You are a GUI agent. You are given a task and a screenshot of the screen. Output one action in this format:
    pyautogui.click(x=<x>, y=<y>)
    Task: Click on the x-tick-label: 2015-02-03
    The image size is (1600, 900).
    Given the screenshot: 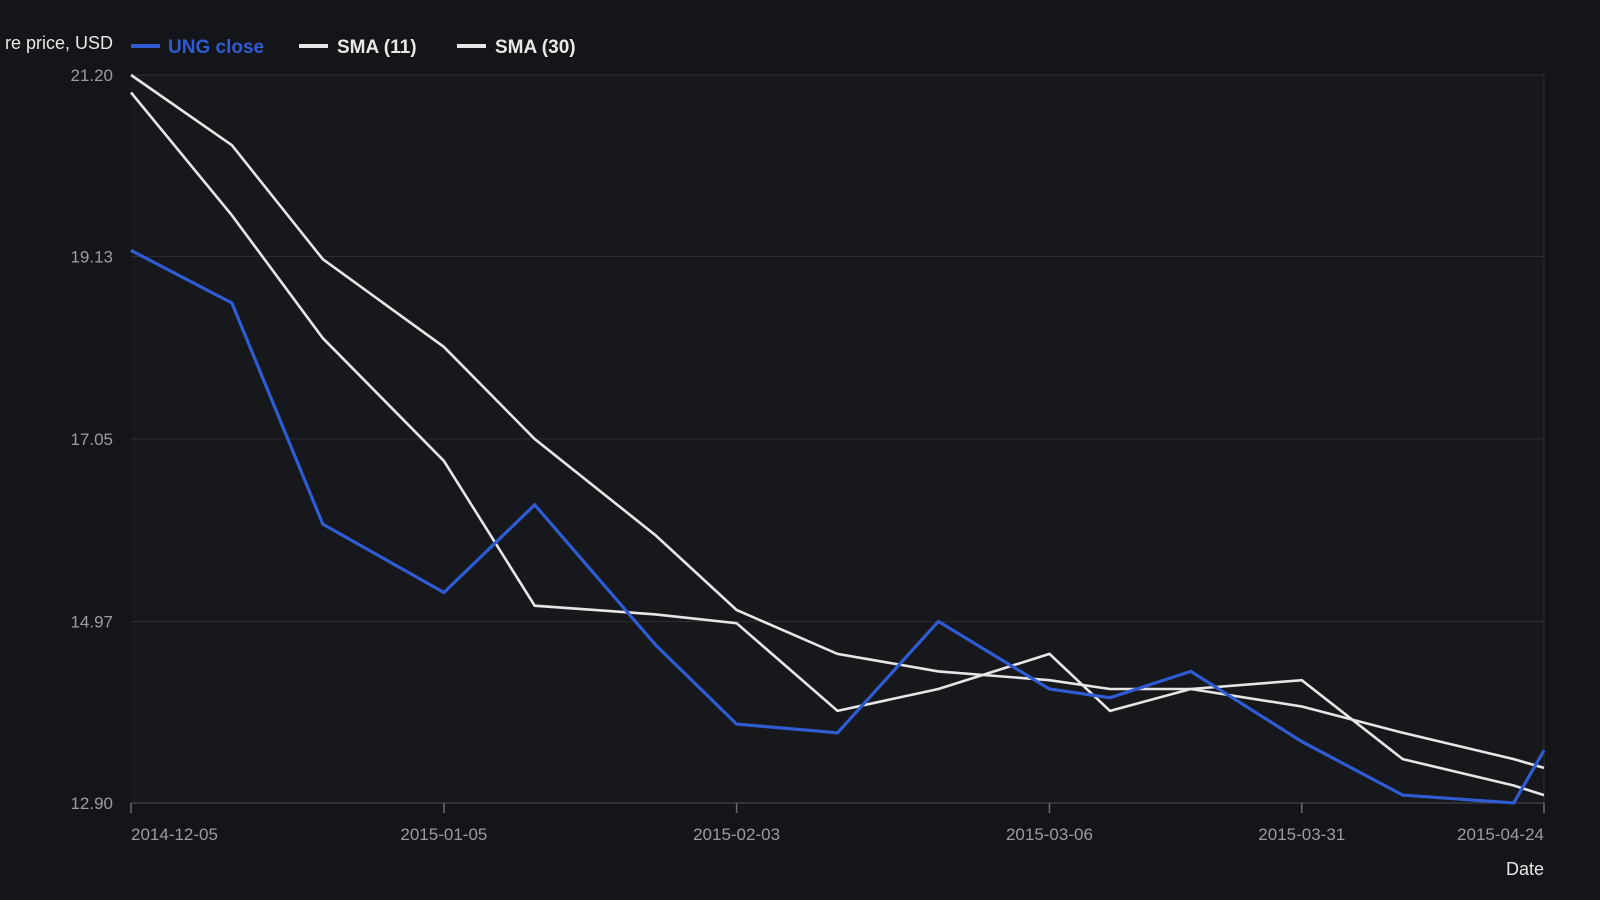 What is the action you would take?
    pyautogui.click(x=736, y=834)
    